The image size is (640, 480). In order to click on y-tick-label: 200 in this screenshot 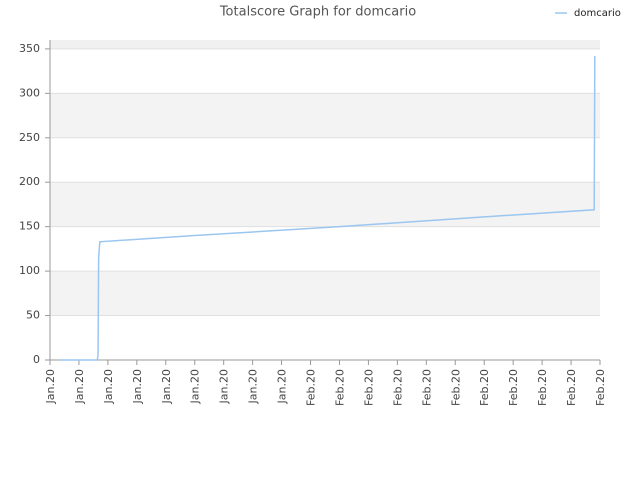, I will do `click(29, 181)`.